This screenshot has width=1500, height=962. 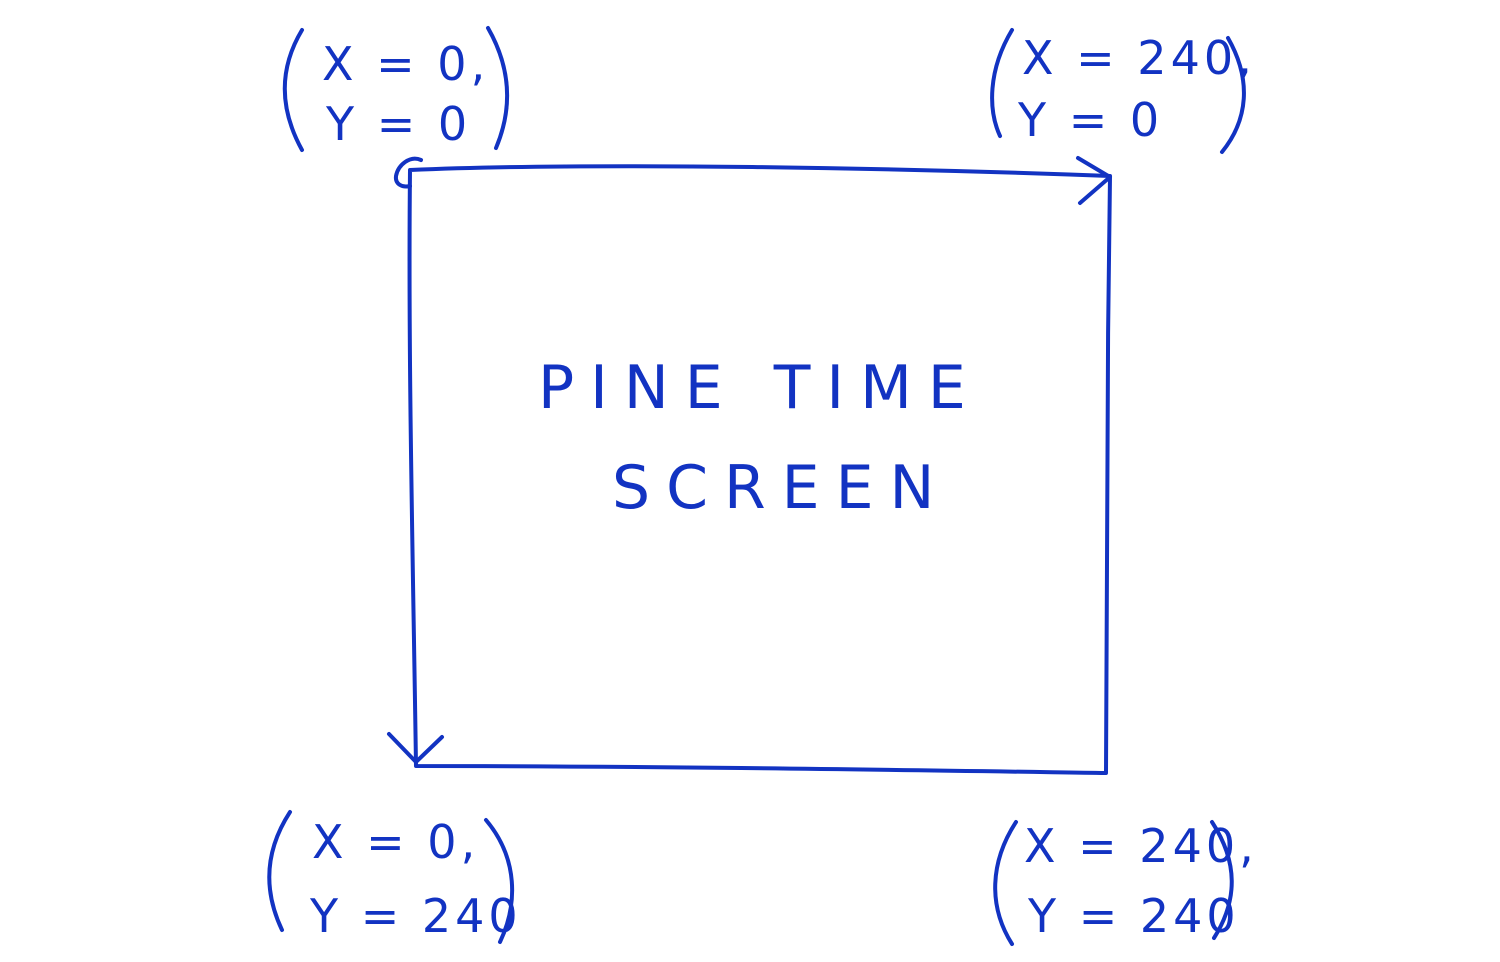 I want to click on x-axis-arrowhead, so click(x=1094, y=180).